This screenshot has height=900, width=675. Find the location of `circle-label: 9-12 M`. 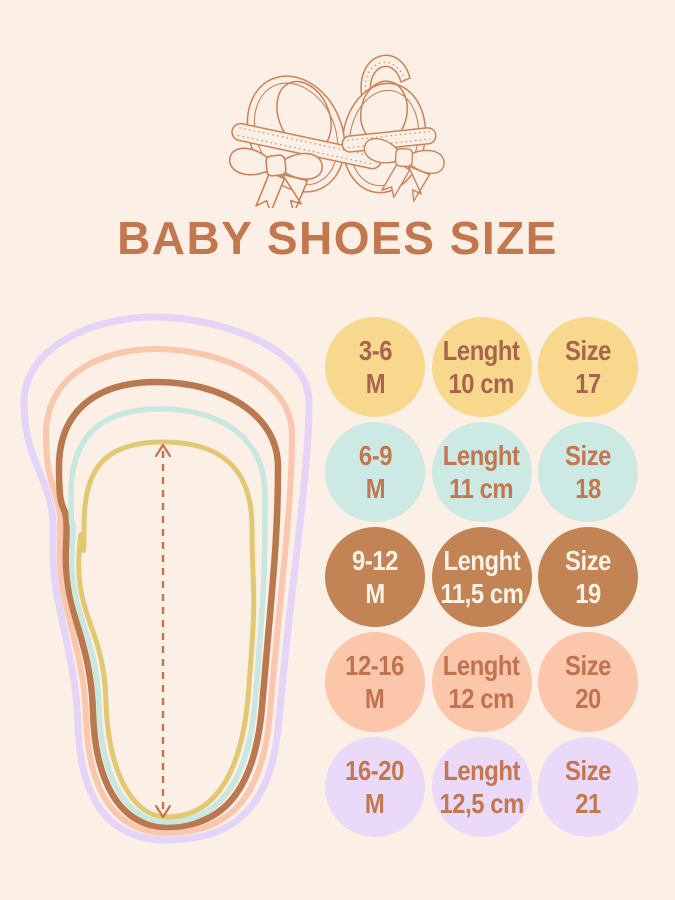

circle-label: 9-12 M is located at coordinates (375, 577).